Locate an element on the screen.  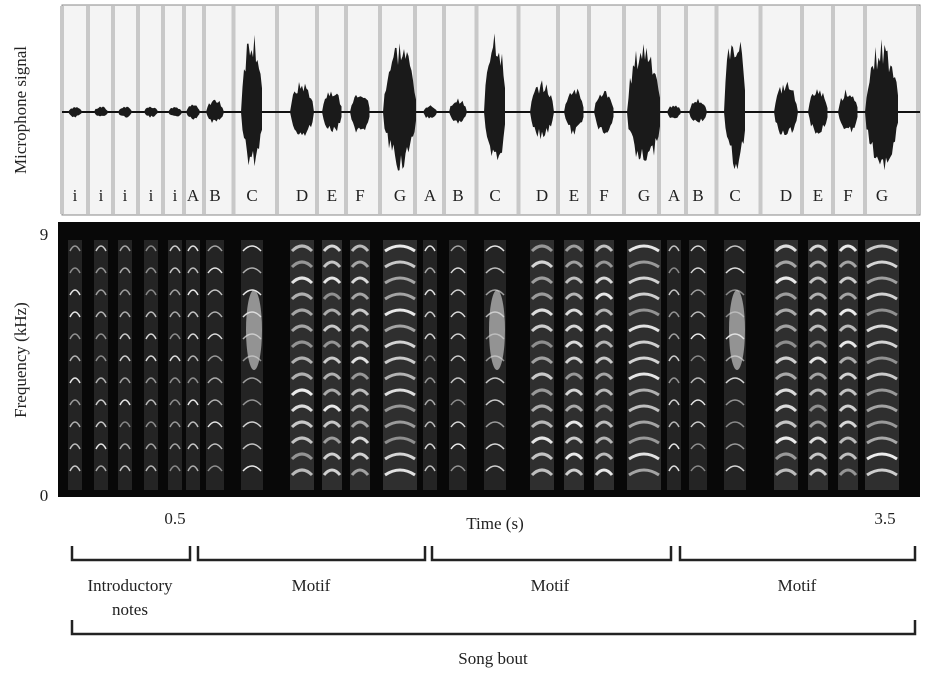
bracket is located at coordinates (311, 554).